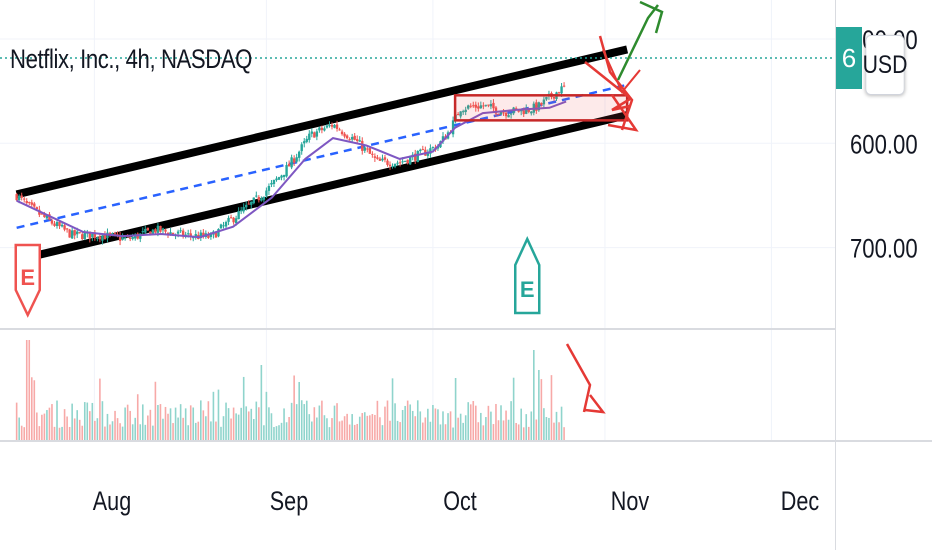  Describe the element at coordinates (885, 65) in the screenshot. I see `currency-button: USD` at that location.